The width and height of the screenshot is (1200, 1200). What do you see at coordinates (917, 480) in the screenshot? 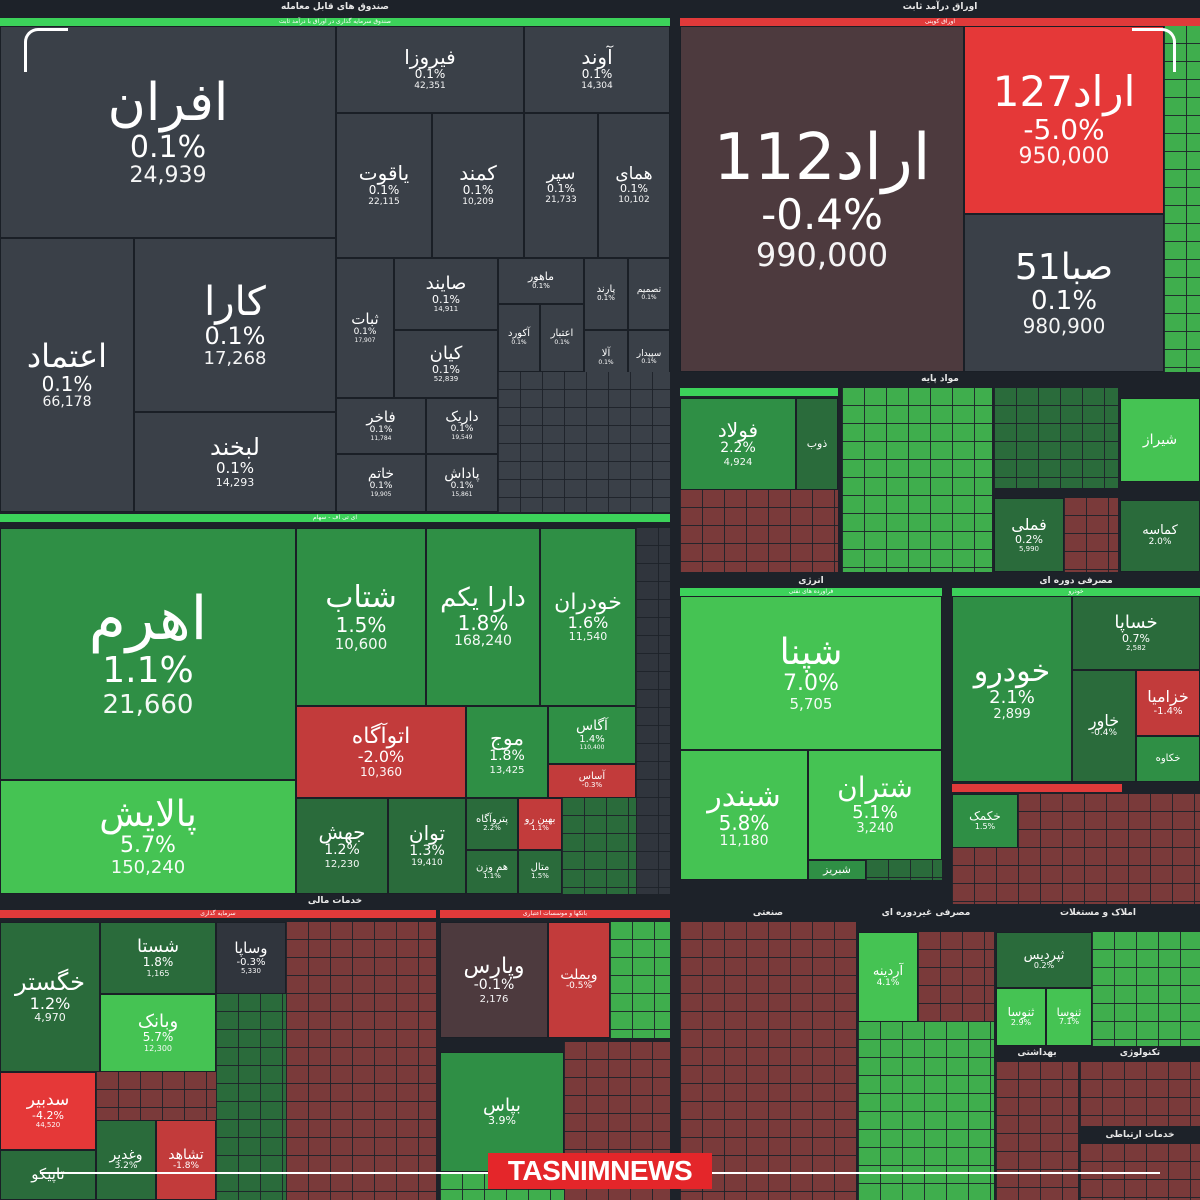
I see `small-tiles-chemicals` at bounding box center [917, 480].